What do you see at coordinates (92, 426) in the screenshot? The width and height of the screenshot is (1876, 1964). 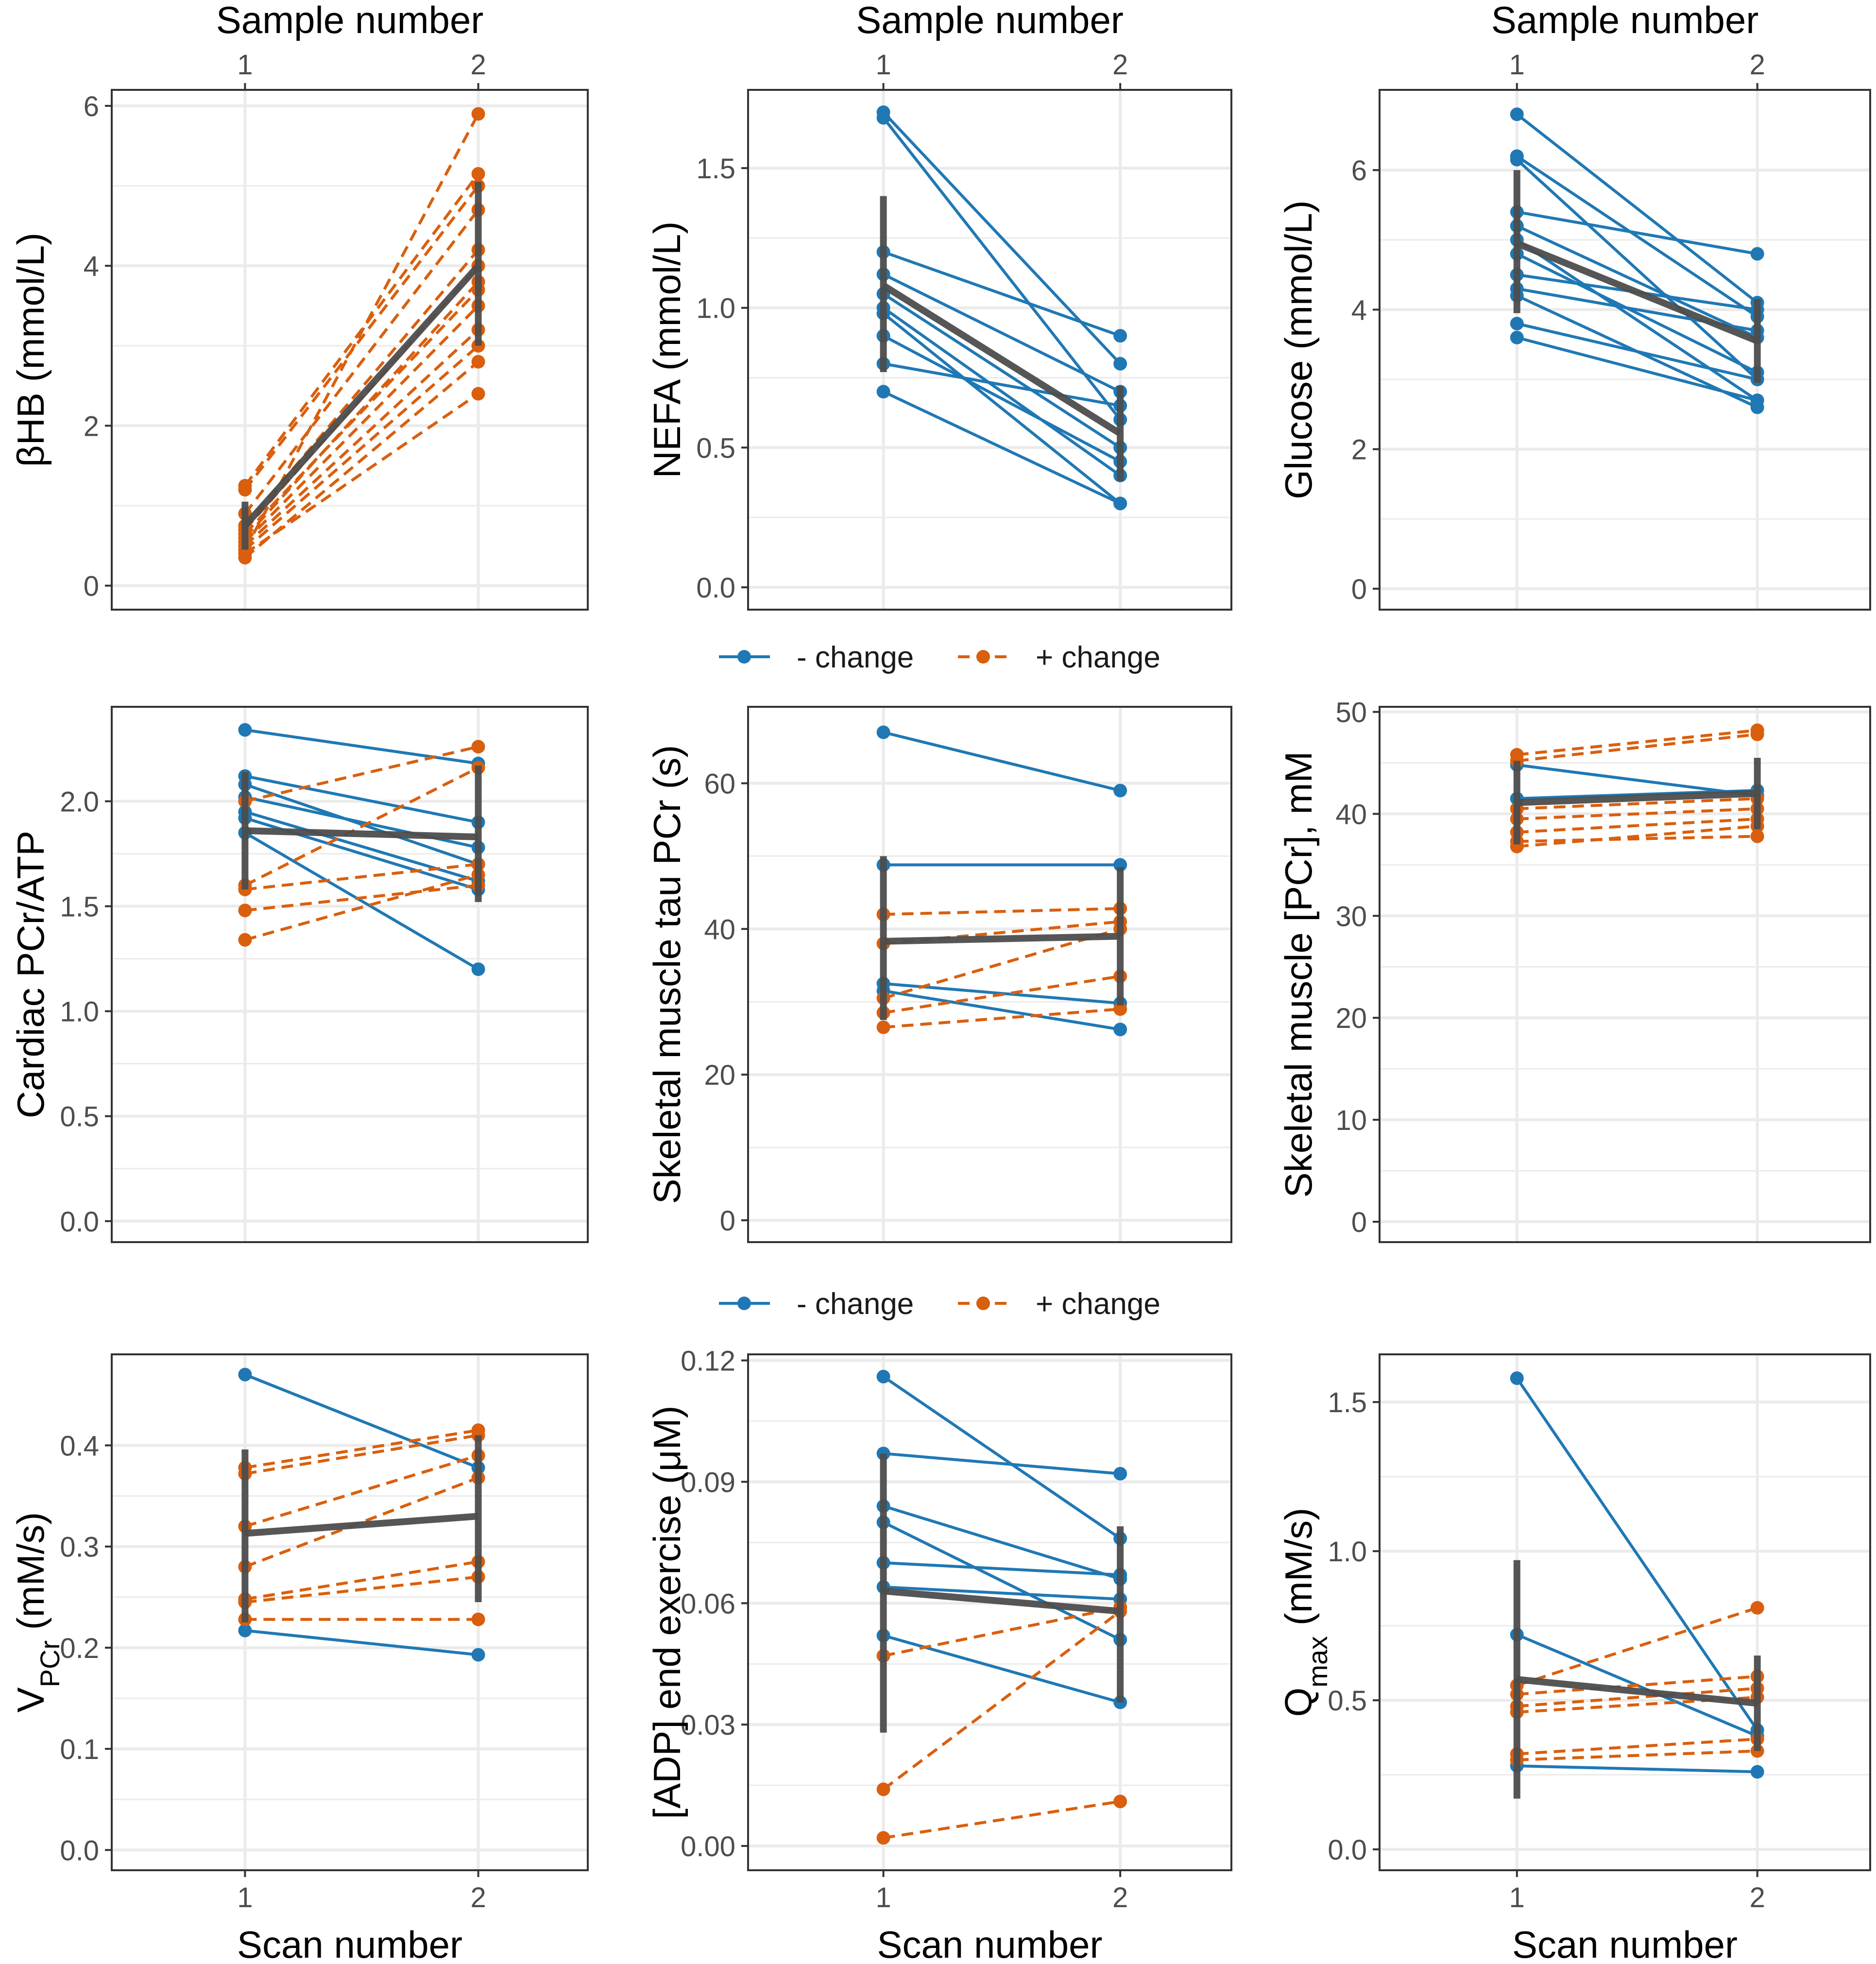 I see `y-tick-label: 2` at bounding box center [92, 426].